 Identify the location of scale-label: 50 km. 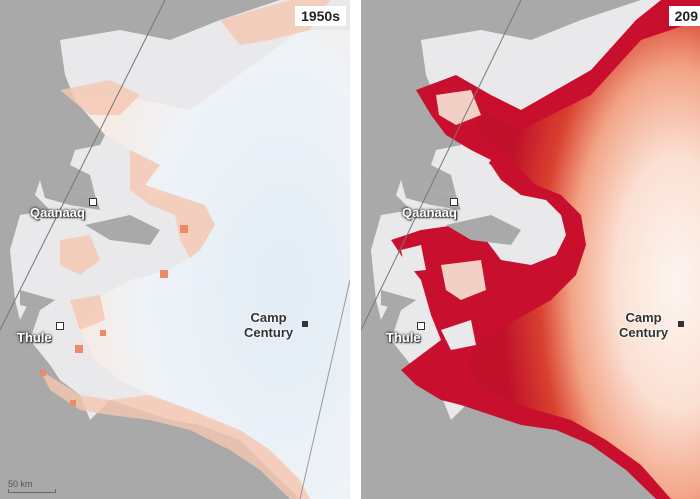
(20, 484).